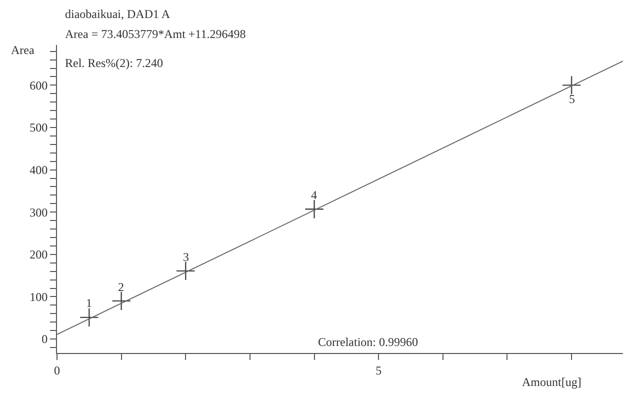 Image resolution: width=639 pixels, height=395 pixels. Describe the element at coordinates (23, 50) in the screenshot. I see `y-axis-title: Area` at that location.